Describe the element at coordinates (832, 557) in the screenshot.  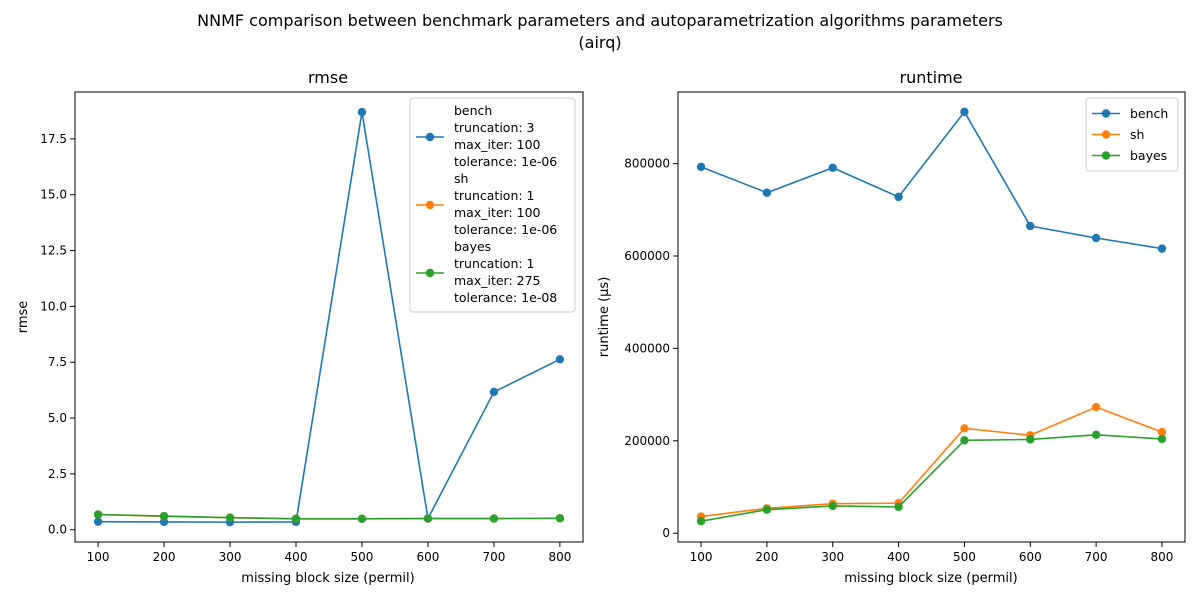
I see `runtime-xtick-label: 300` at that location.